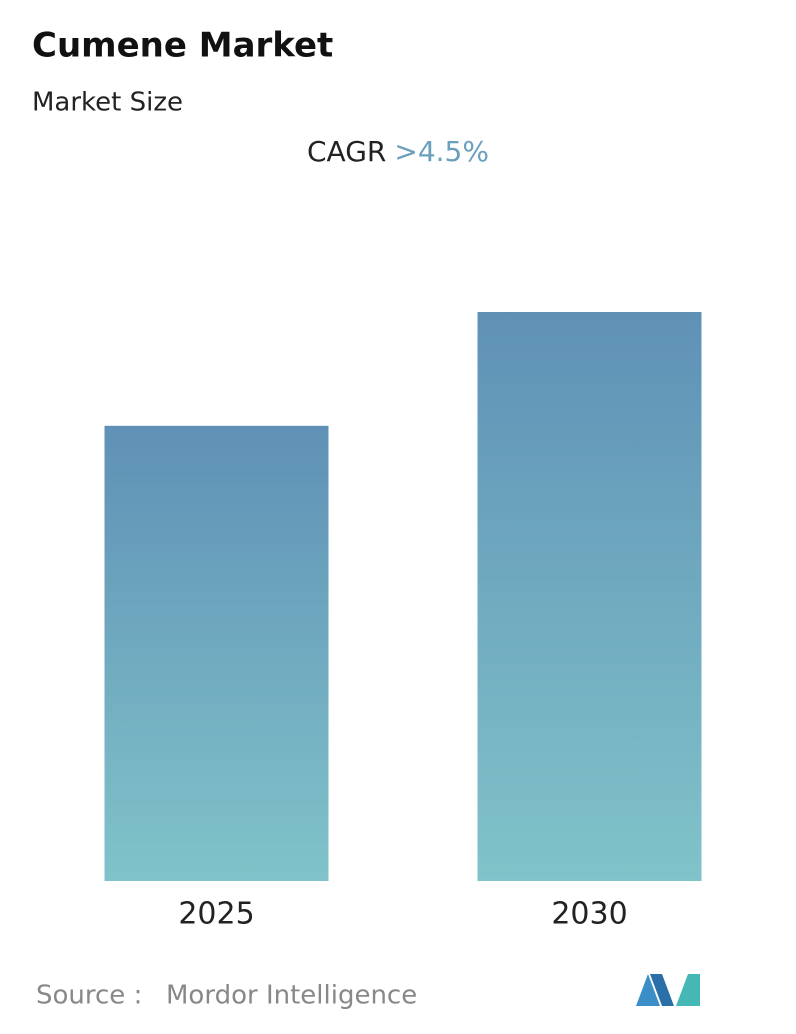  What do you see at coordinates (589, 914) in the screenshot?
I see `x-tick-label: 2030` at bounding box center [589, 914].